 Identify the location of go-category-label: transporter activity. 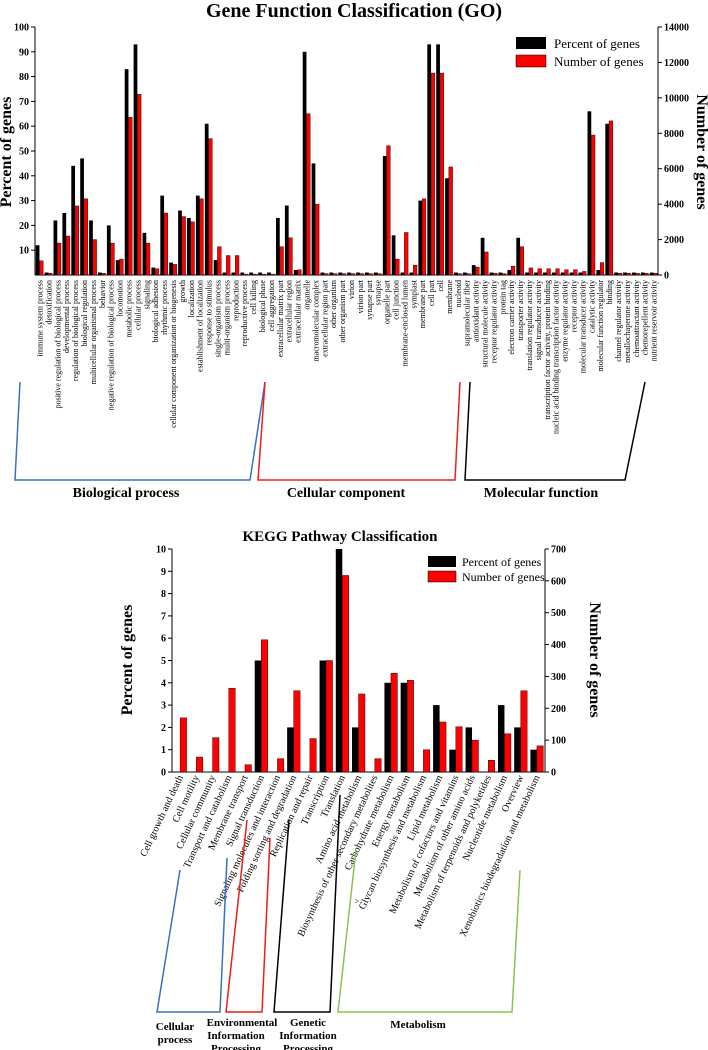
(520, 310).